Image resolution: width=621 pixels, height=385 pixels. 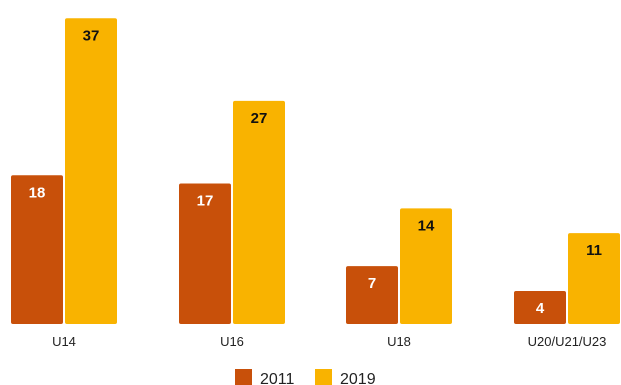 What do you see at coordinates (205, 253) in the screenshot?
I see `bar-2011-U16` at bounding box center [205, 253].